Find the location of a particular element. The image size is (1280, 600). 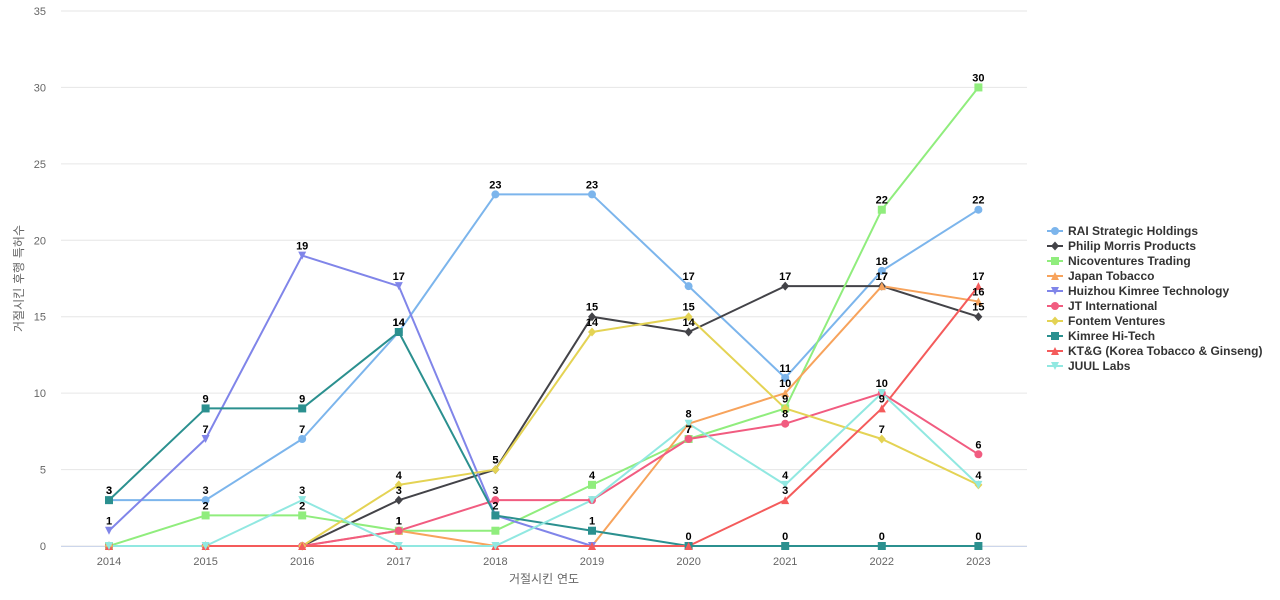

legend-label: JT International is located at coordinates (1112, 306).